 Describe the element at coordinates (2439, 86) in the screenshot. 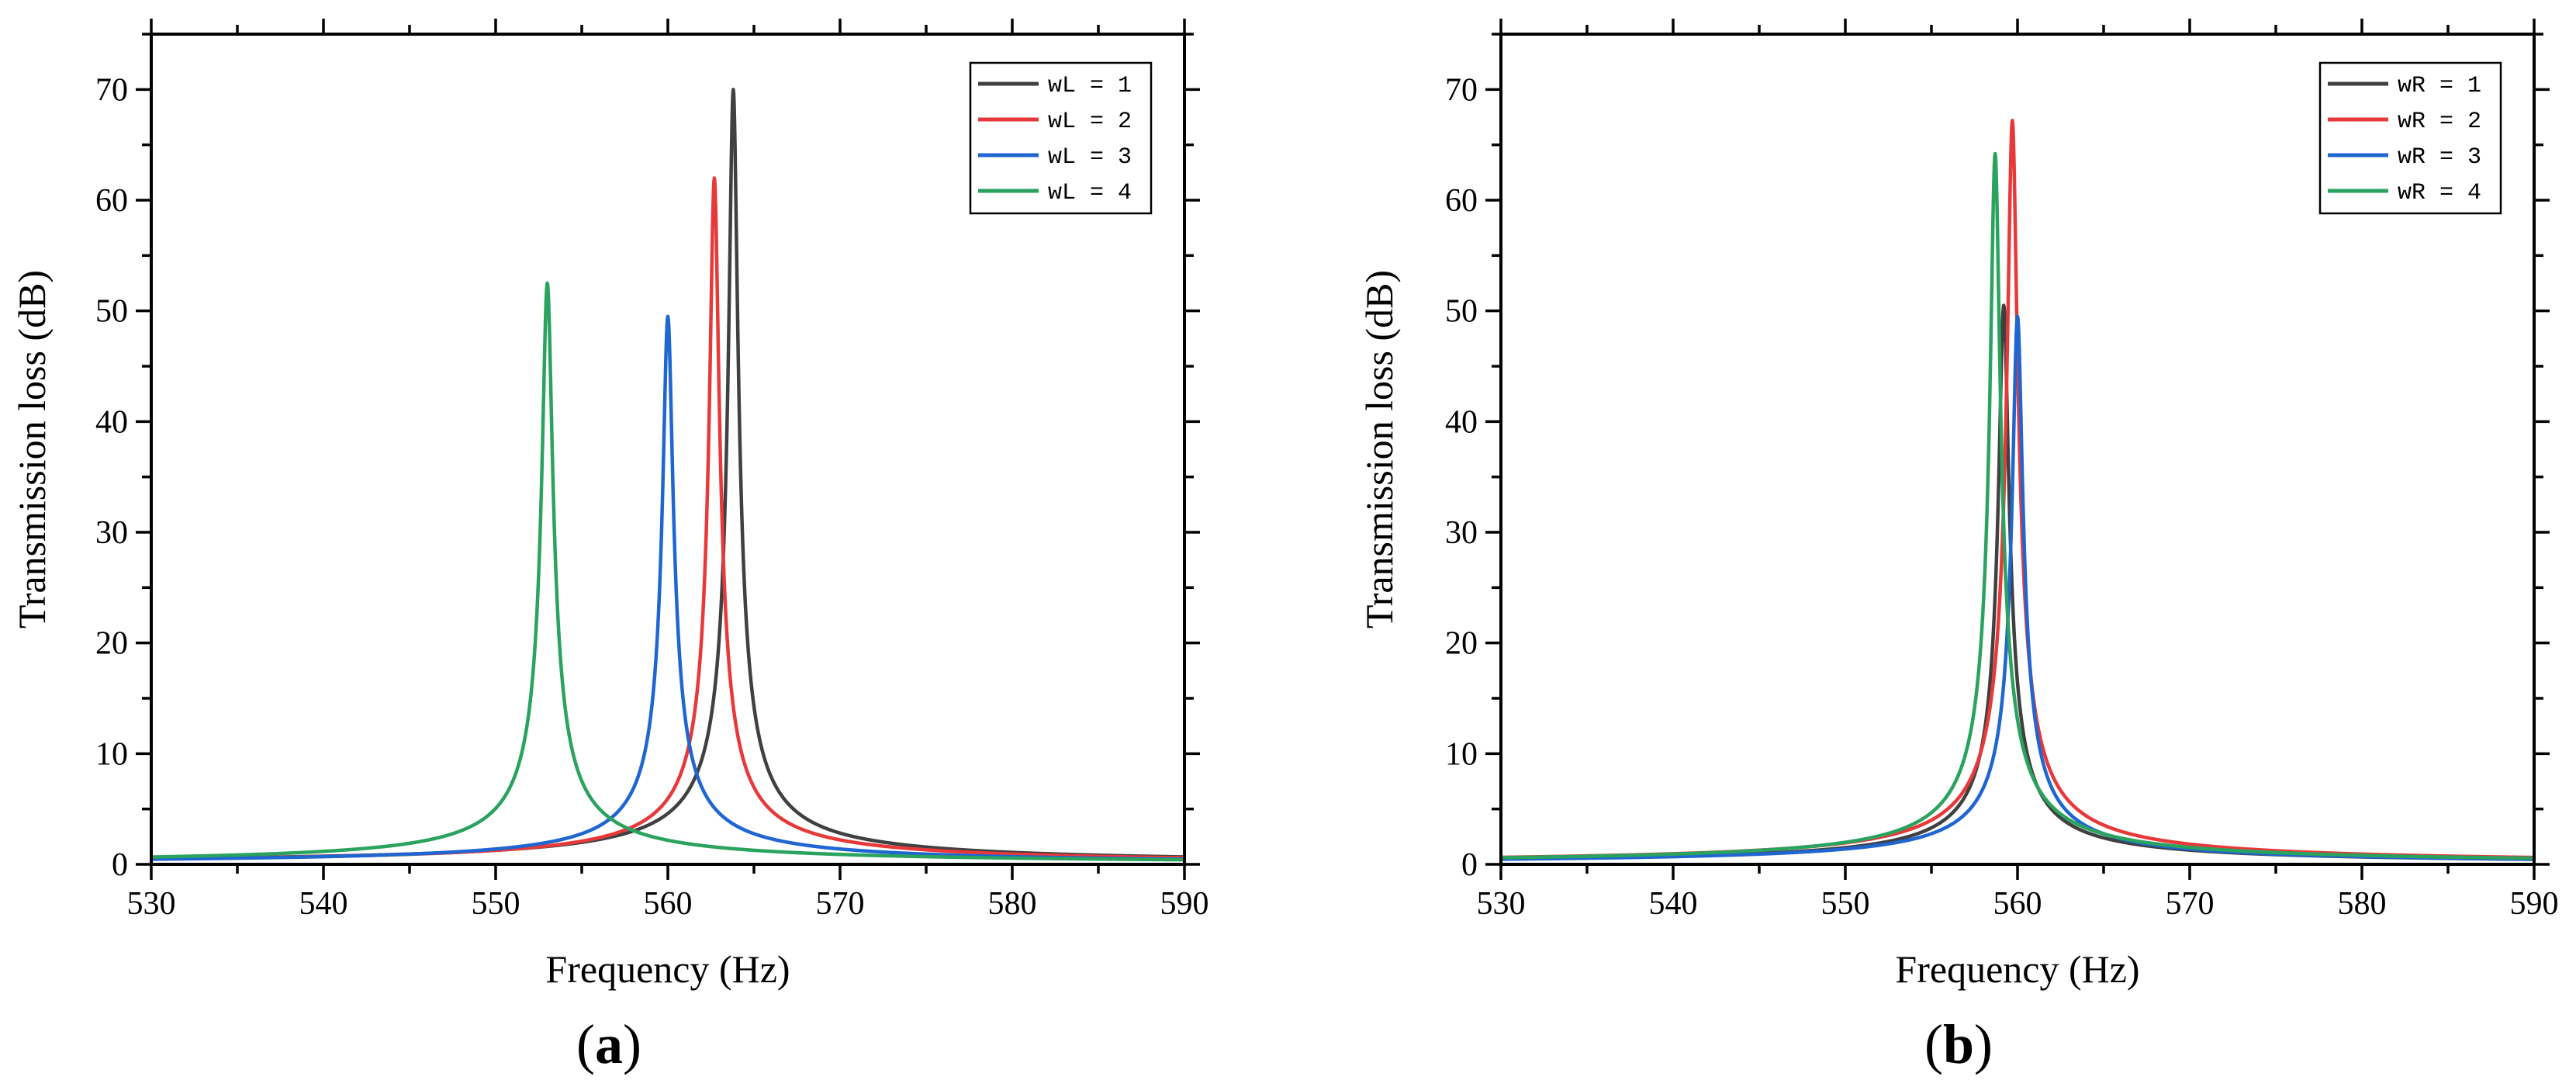

I see `legend-label: wR = 1` at that location.